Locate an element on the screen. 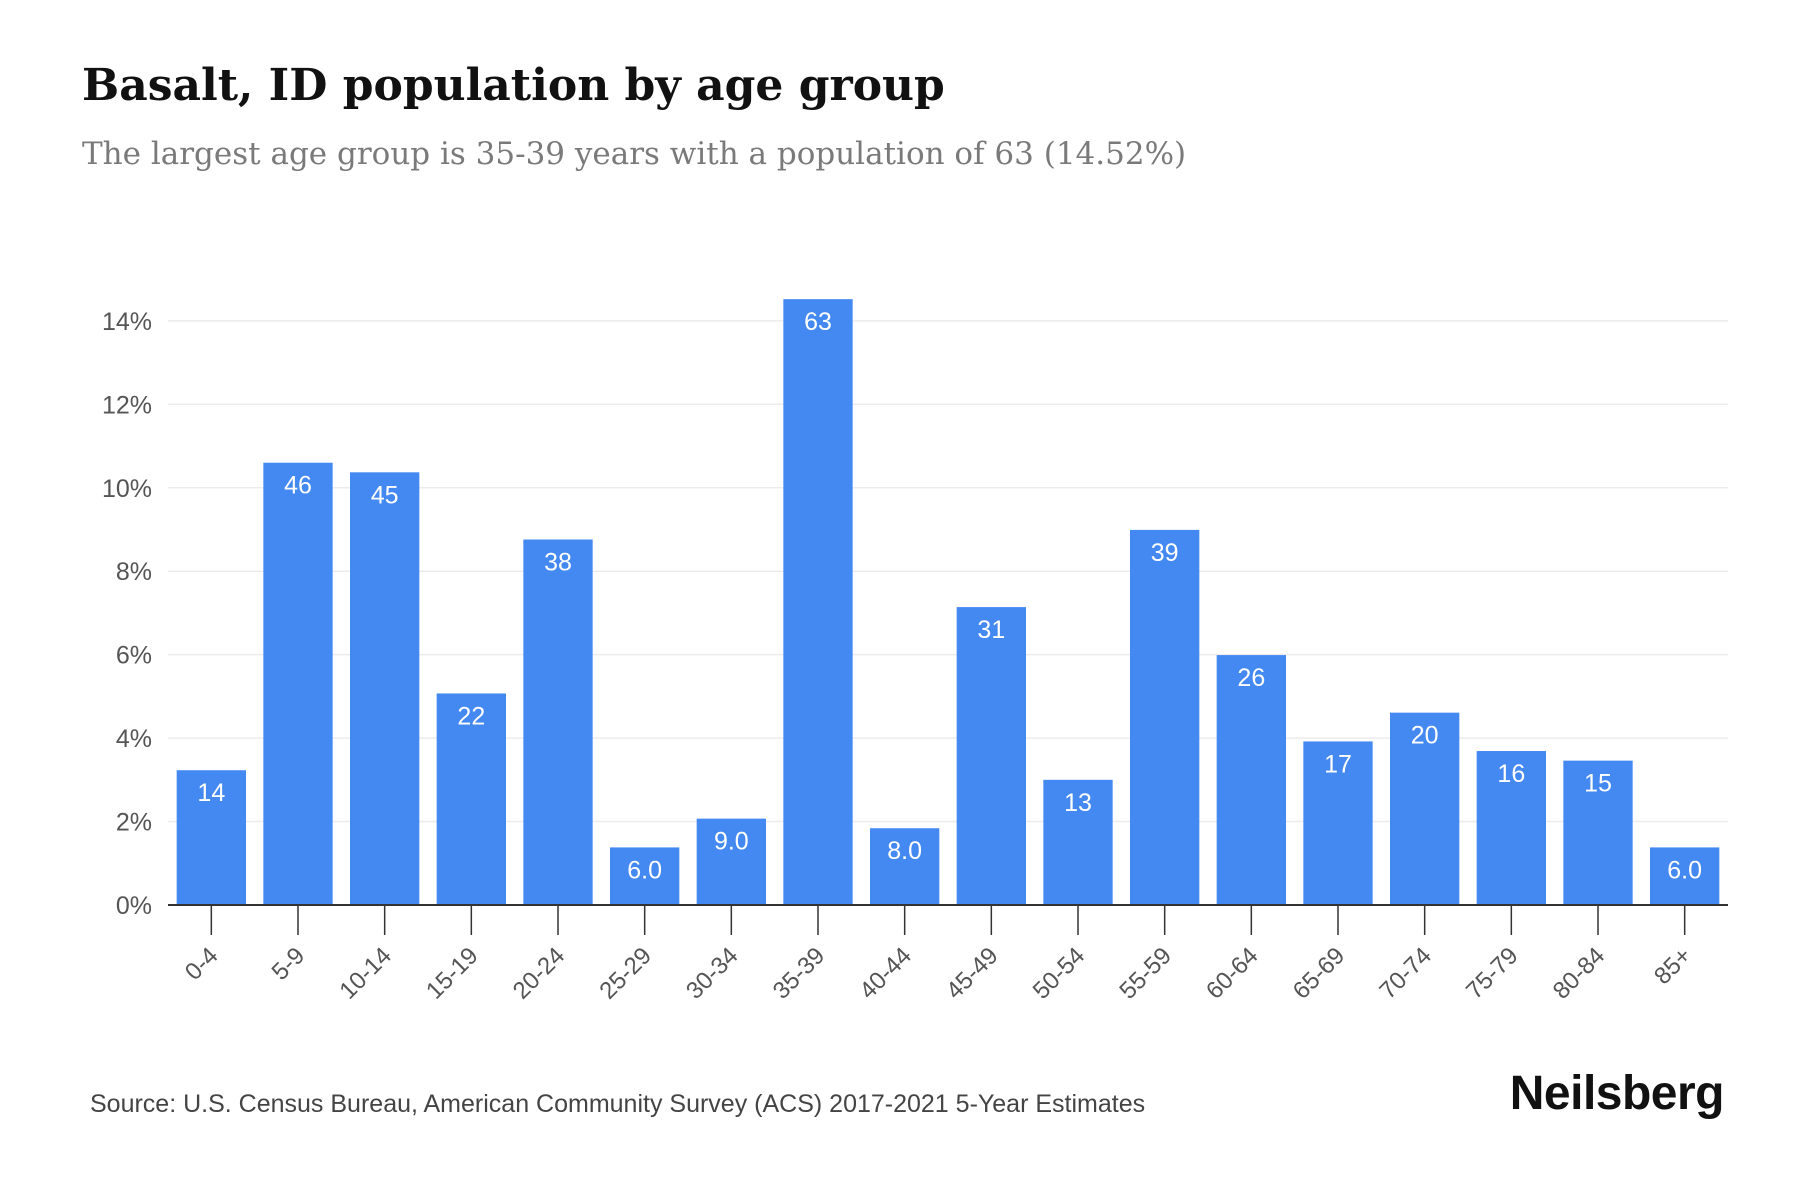 This screenshot has height=1200, width=1800. data-label: 26 is located at coordinates (1251, 678).